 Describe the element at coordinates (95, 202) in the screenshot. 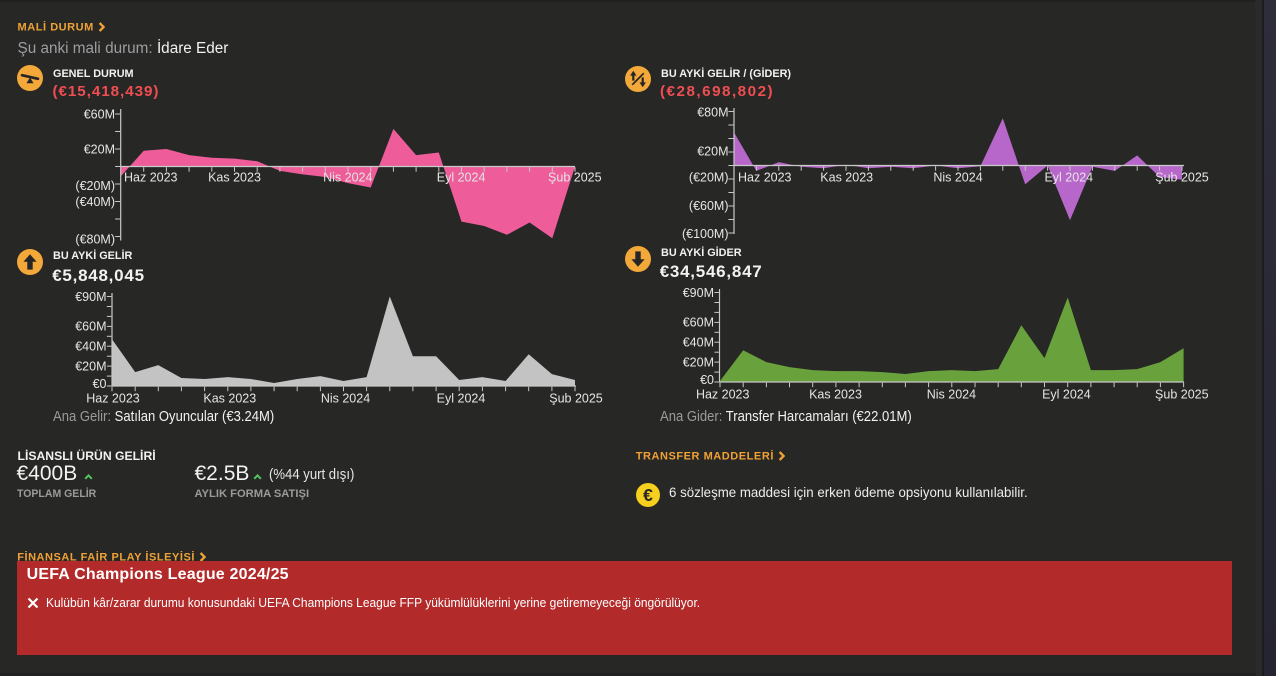

I see `svg-text: (€40M)` at that location.